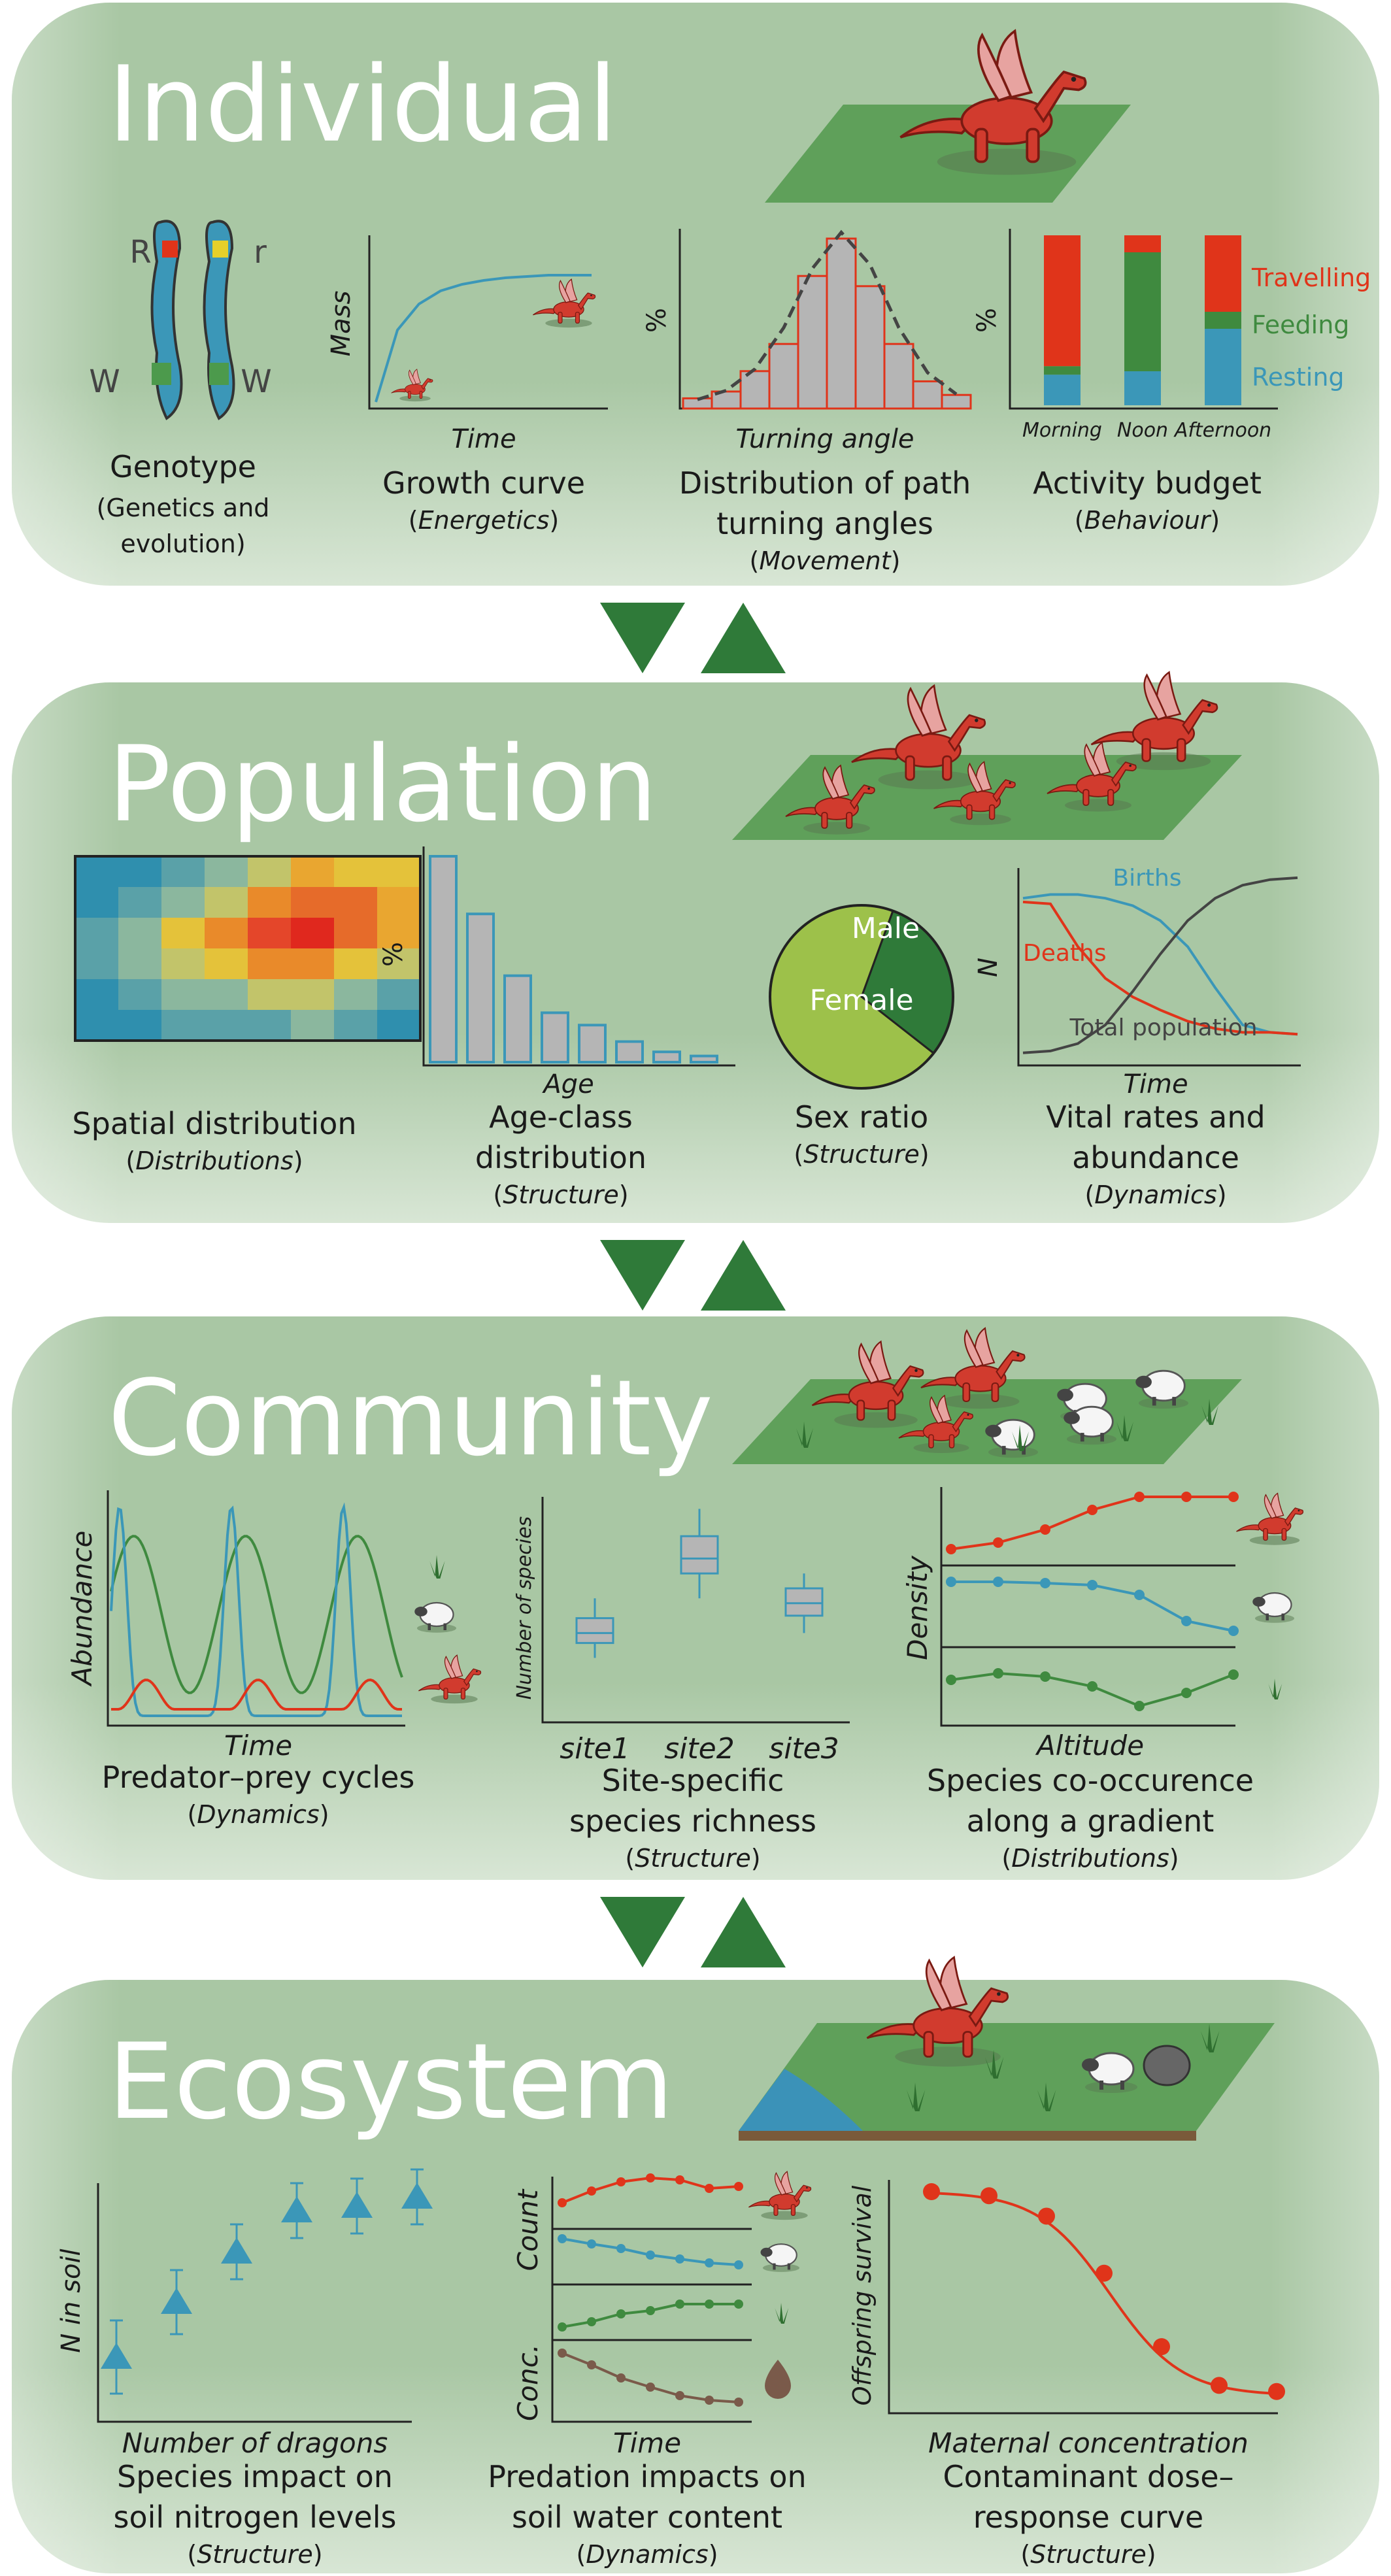 Image resolution: width=1391 pixels, height=2576 pixels. I want to click on x-tick-label: site3, so click(804, 1749).